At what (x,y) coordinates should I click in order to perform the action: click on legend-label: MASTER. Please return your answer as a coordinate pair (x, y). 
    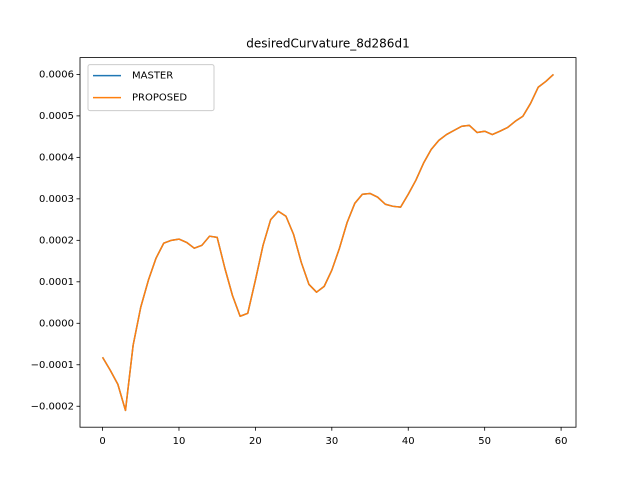
    Looking at the image, I should click on (152, 76).